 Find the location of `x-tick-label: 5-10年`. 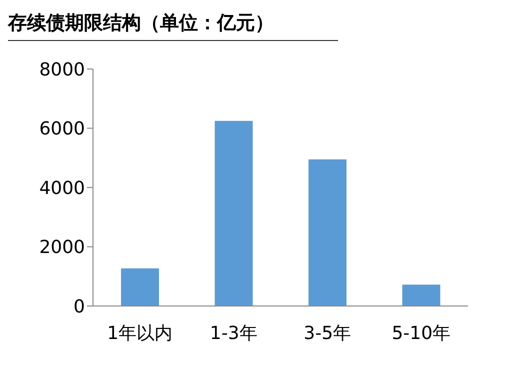

x-tick-label: 5-10年 is located at coordinates (421, 333).